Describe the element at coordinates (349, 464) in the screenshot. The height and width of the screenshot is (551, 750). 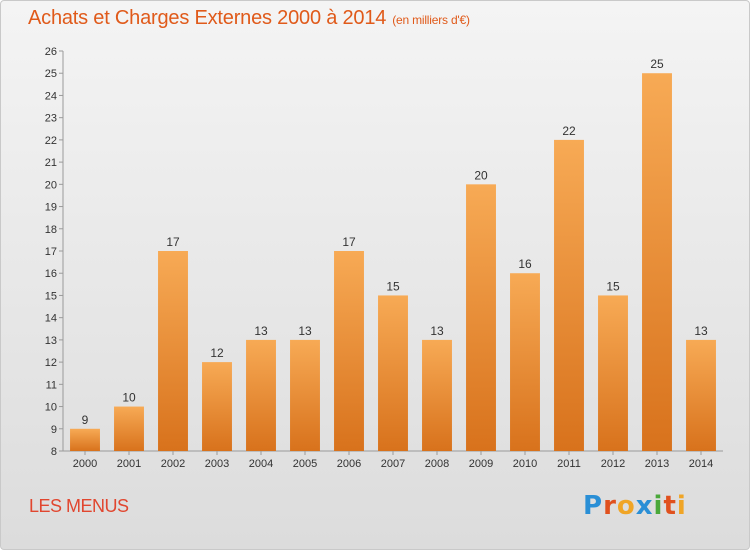
I see `x-tick-label: 2006` at that location.